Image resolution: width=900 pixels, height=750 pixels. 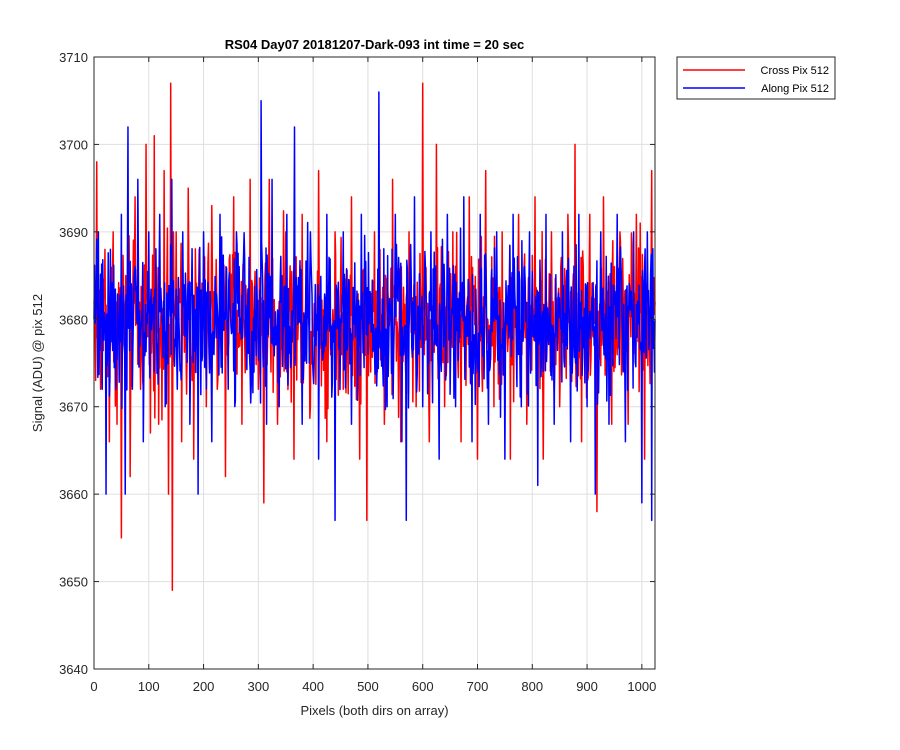 I want to click on y-tick-label: 3660, so click(x=73, y=494).